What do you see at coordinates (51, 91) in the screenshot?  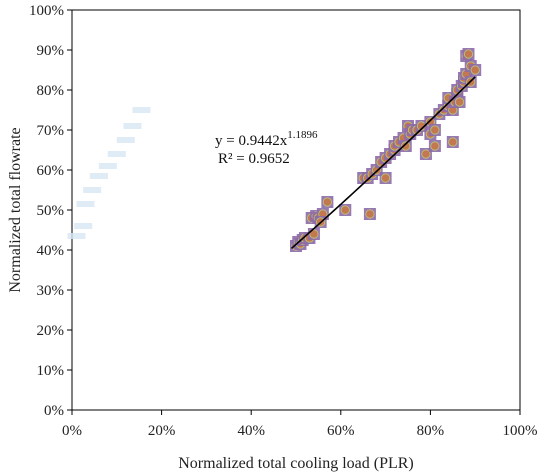 I see `y-tick-label: 80%` at bounding box center [51, 91].